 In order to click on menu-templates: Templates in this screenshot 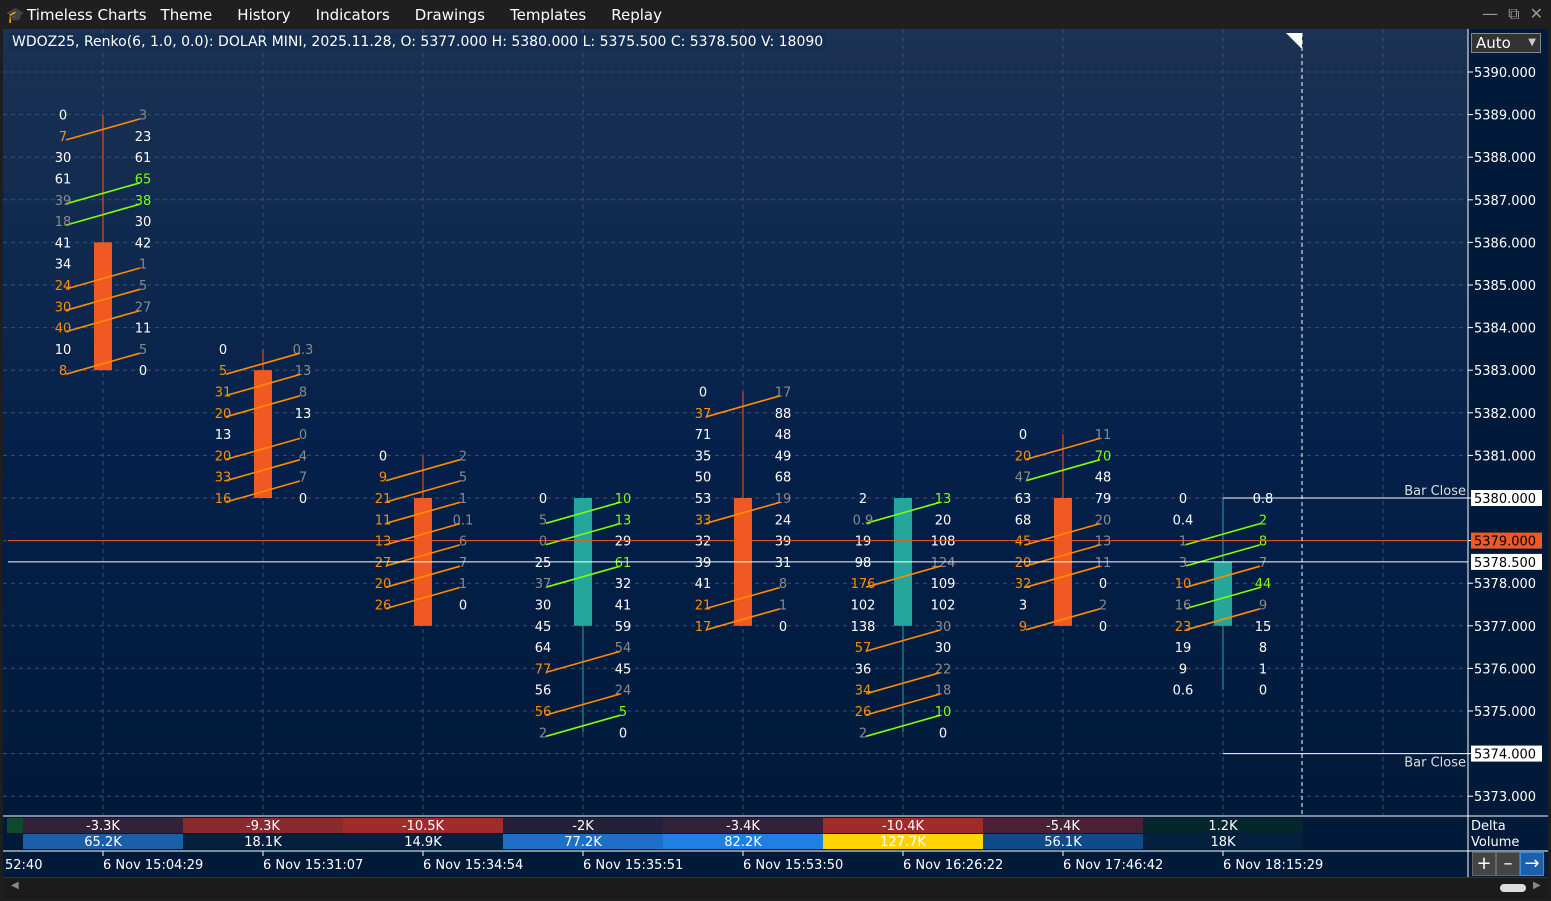, I will do `click(548, 14)`.